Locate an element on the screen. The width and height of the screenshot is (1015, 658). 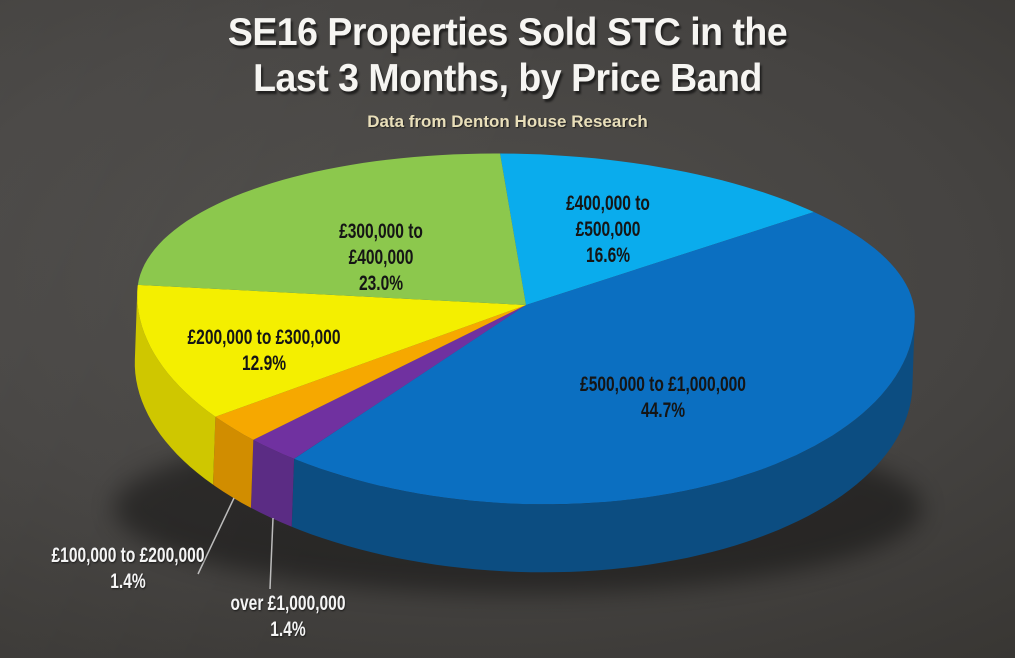
slice-label-0-line-1: £500,000 is located at coordinates (608, 229).